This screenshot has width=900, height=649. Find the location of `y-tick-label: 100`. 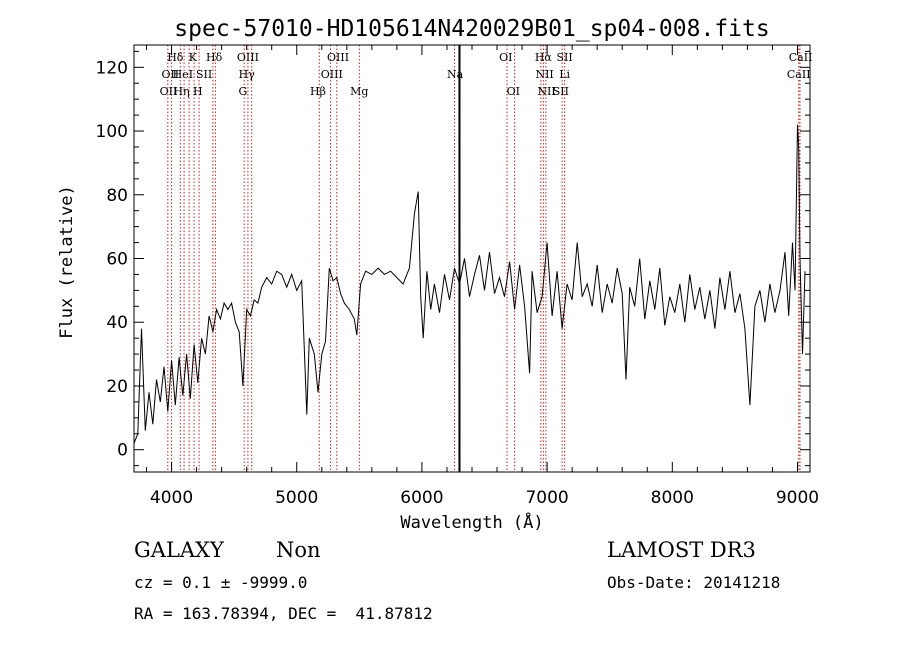

y-tick-label: 100 is located at coordinates (112, 132).